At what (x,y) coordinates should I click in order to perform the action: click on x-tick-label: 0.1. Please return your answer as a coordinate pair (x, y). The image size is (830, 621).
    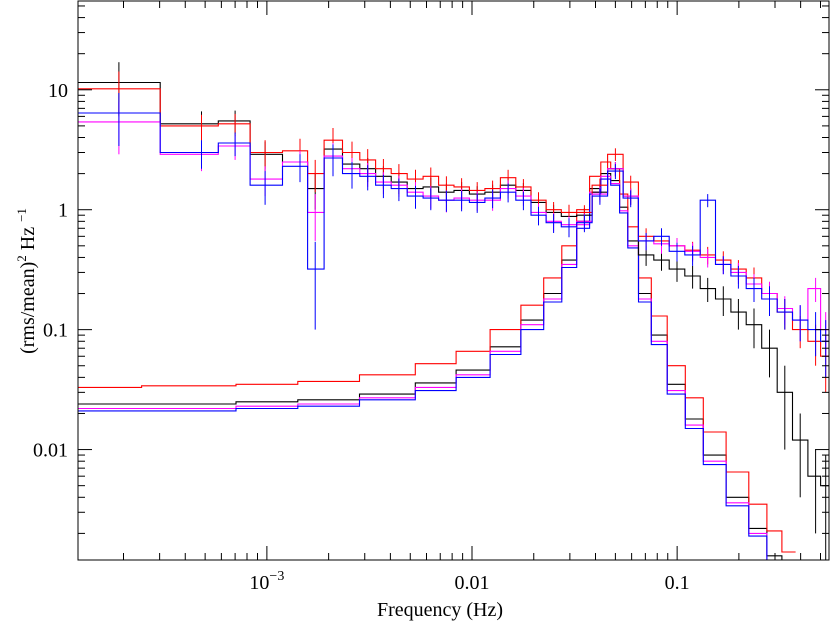
    Looking at the image, I should click on (677, 583).